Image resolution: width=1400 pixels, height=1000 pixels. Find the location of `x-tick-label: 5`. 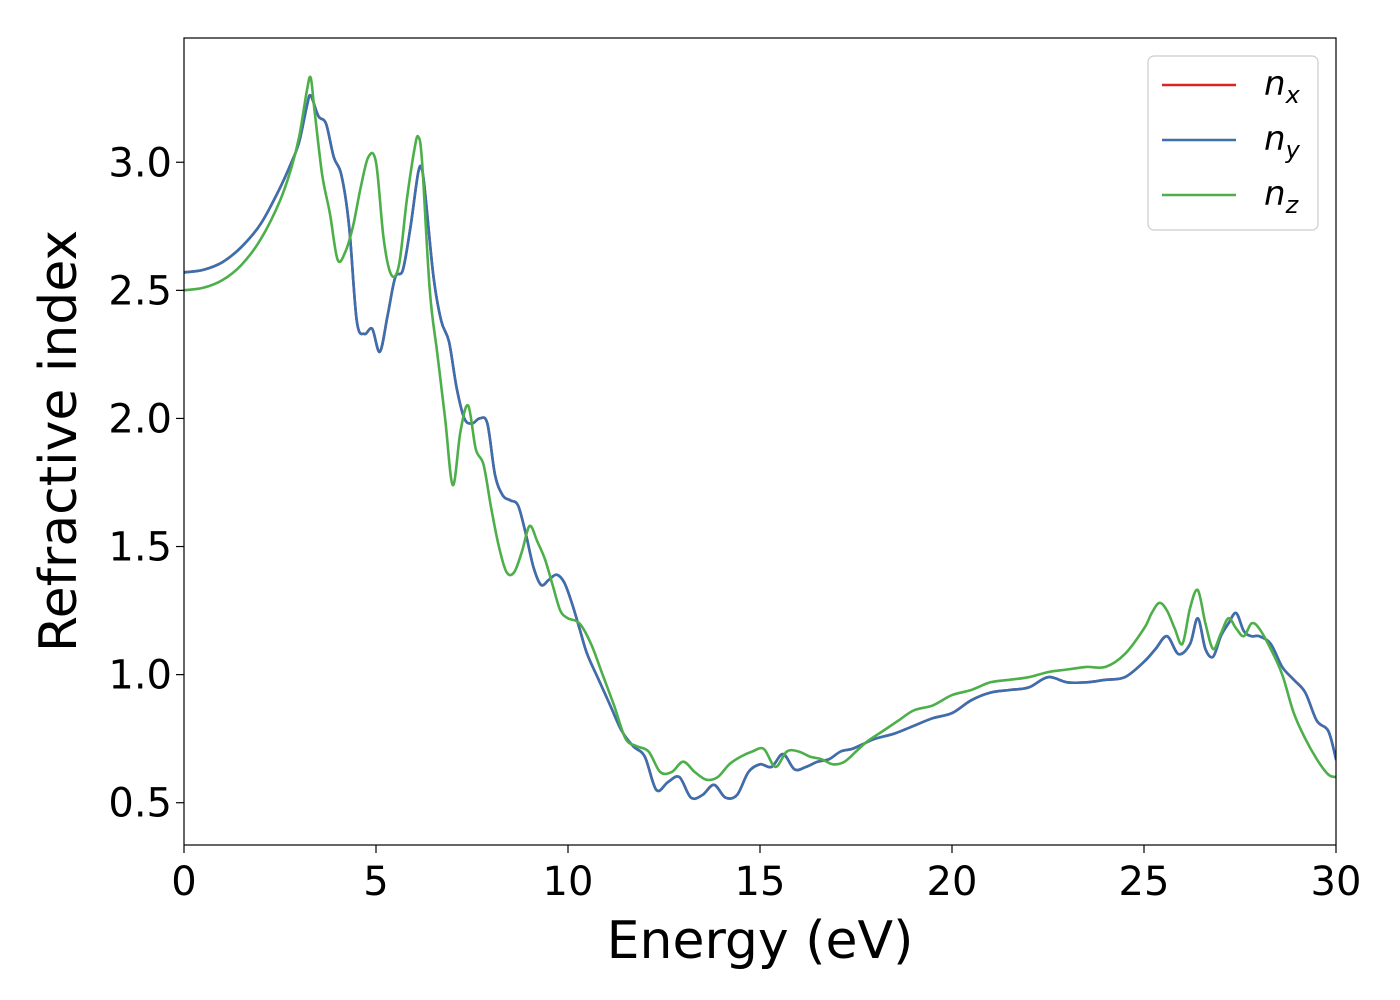

x-tick-label: 5 is located at coordinates (375, 882).